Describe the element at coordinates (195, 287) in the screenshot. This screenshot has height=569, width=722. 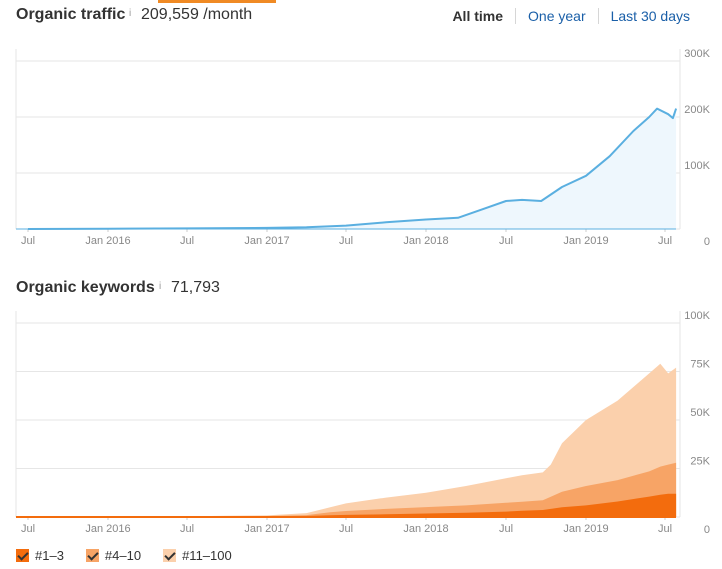
I see `keywords-value: 71,793` at that location.